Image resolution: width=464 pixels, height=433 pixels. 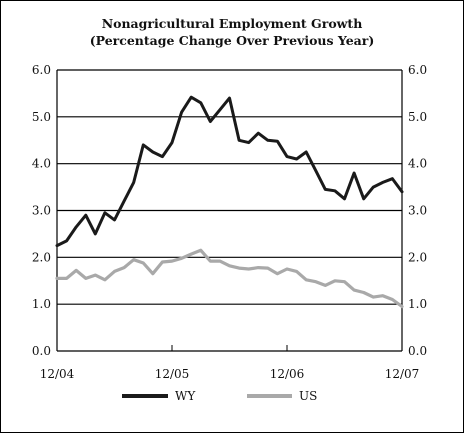 What do you see at coordinates (402, 374) in the screenshot?
I see `x-tick-label: 12/07` at bounding box center [402, 374].